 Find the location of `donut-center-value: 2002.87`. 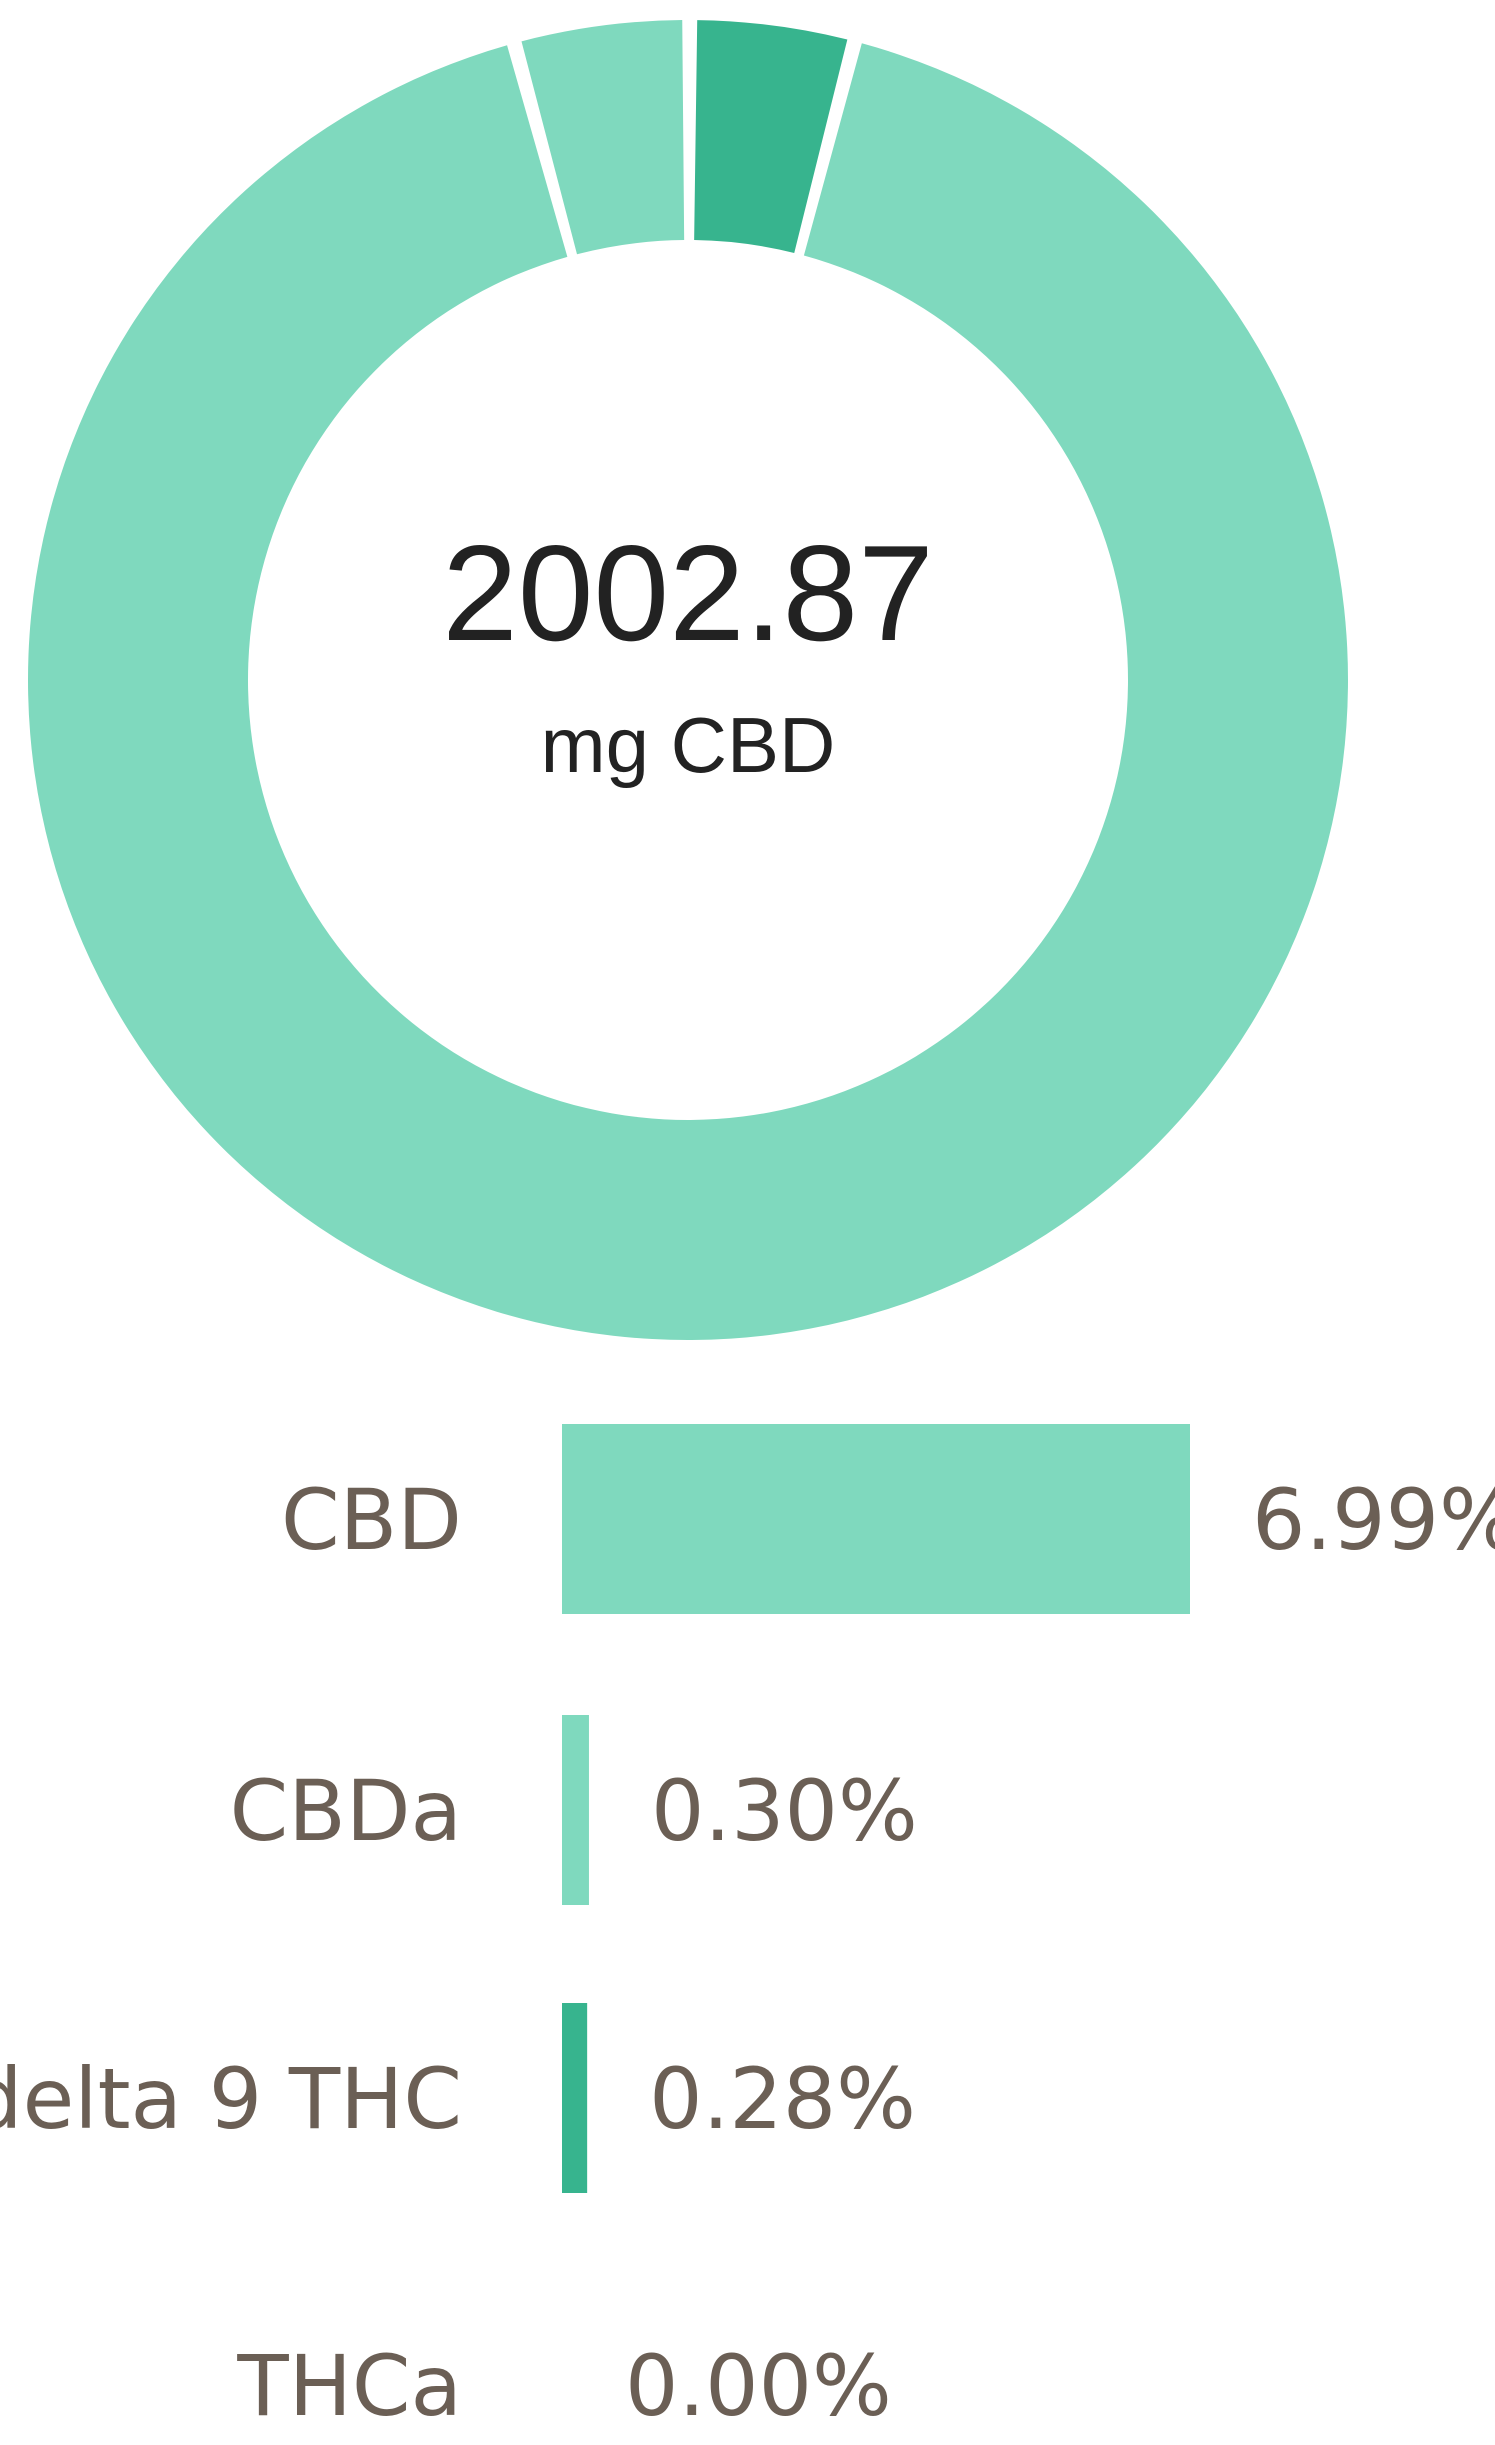

donut-center-value: 2002.87 is located at coordinates (688, 593).